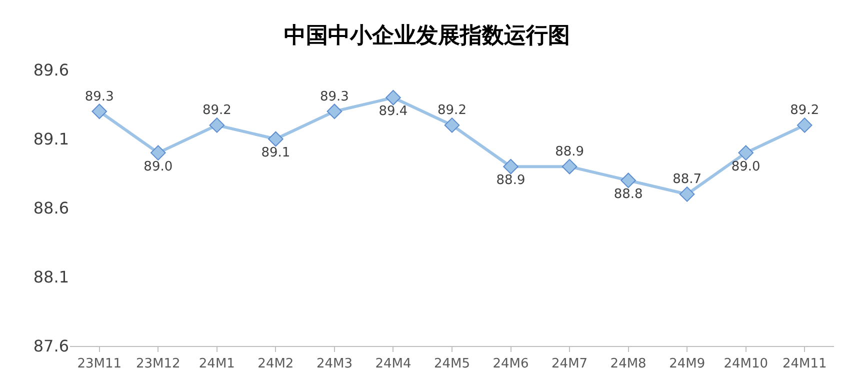 The width and height of the screenshot is (854, 386). What do you see at coordinates (746, 364) in the screenshot?
I see `x-tick-label: 24M10` at bounding box center [746, 364].